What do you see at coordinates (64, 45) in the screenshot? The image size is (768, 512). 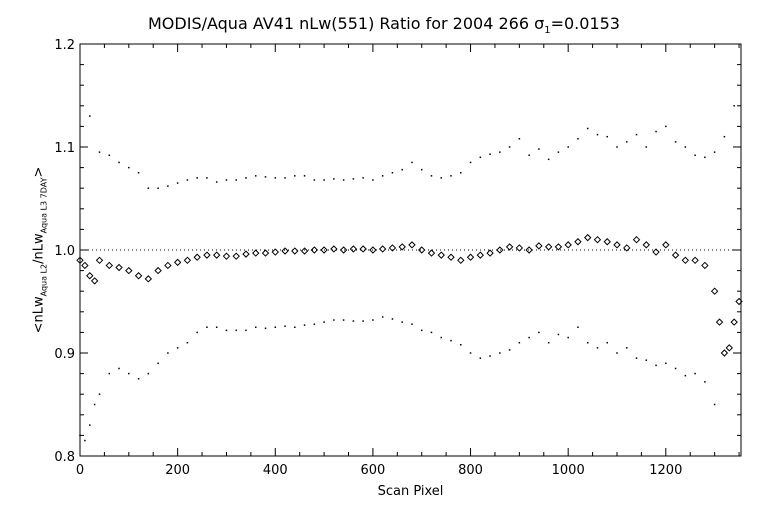 I see `y-tick-label: 1.2` at bounding box center [64, 45].